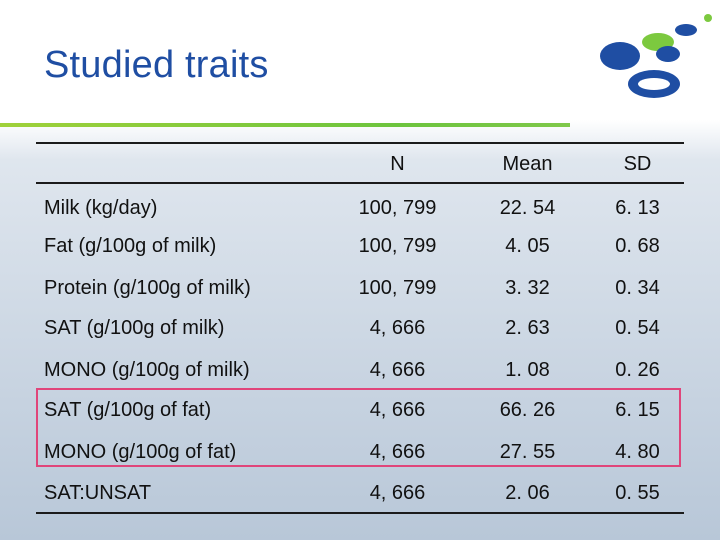  I want to click on row-mean: 27. 55, so click(527, 452).